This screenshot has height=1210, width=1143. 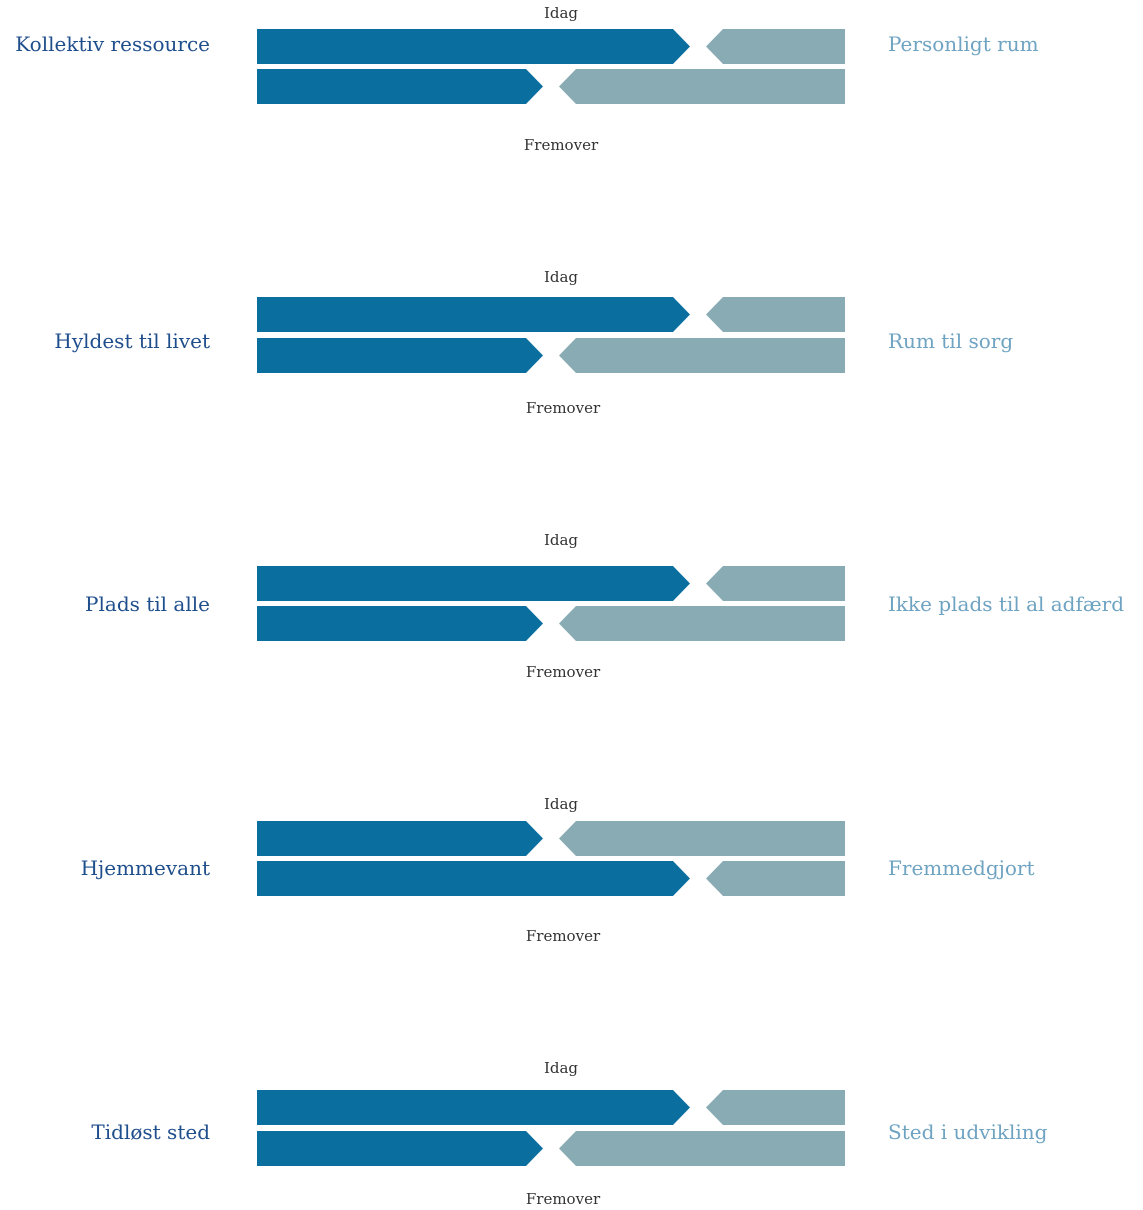 What do you see at coordinates (951, 341) in the screenshot?
I see `right-pole-label: Rum til sorg` at bounding box center [951, 341].